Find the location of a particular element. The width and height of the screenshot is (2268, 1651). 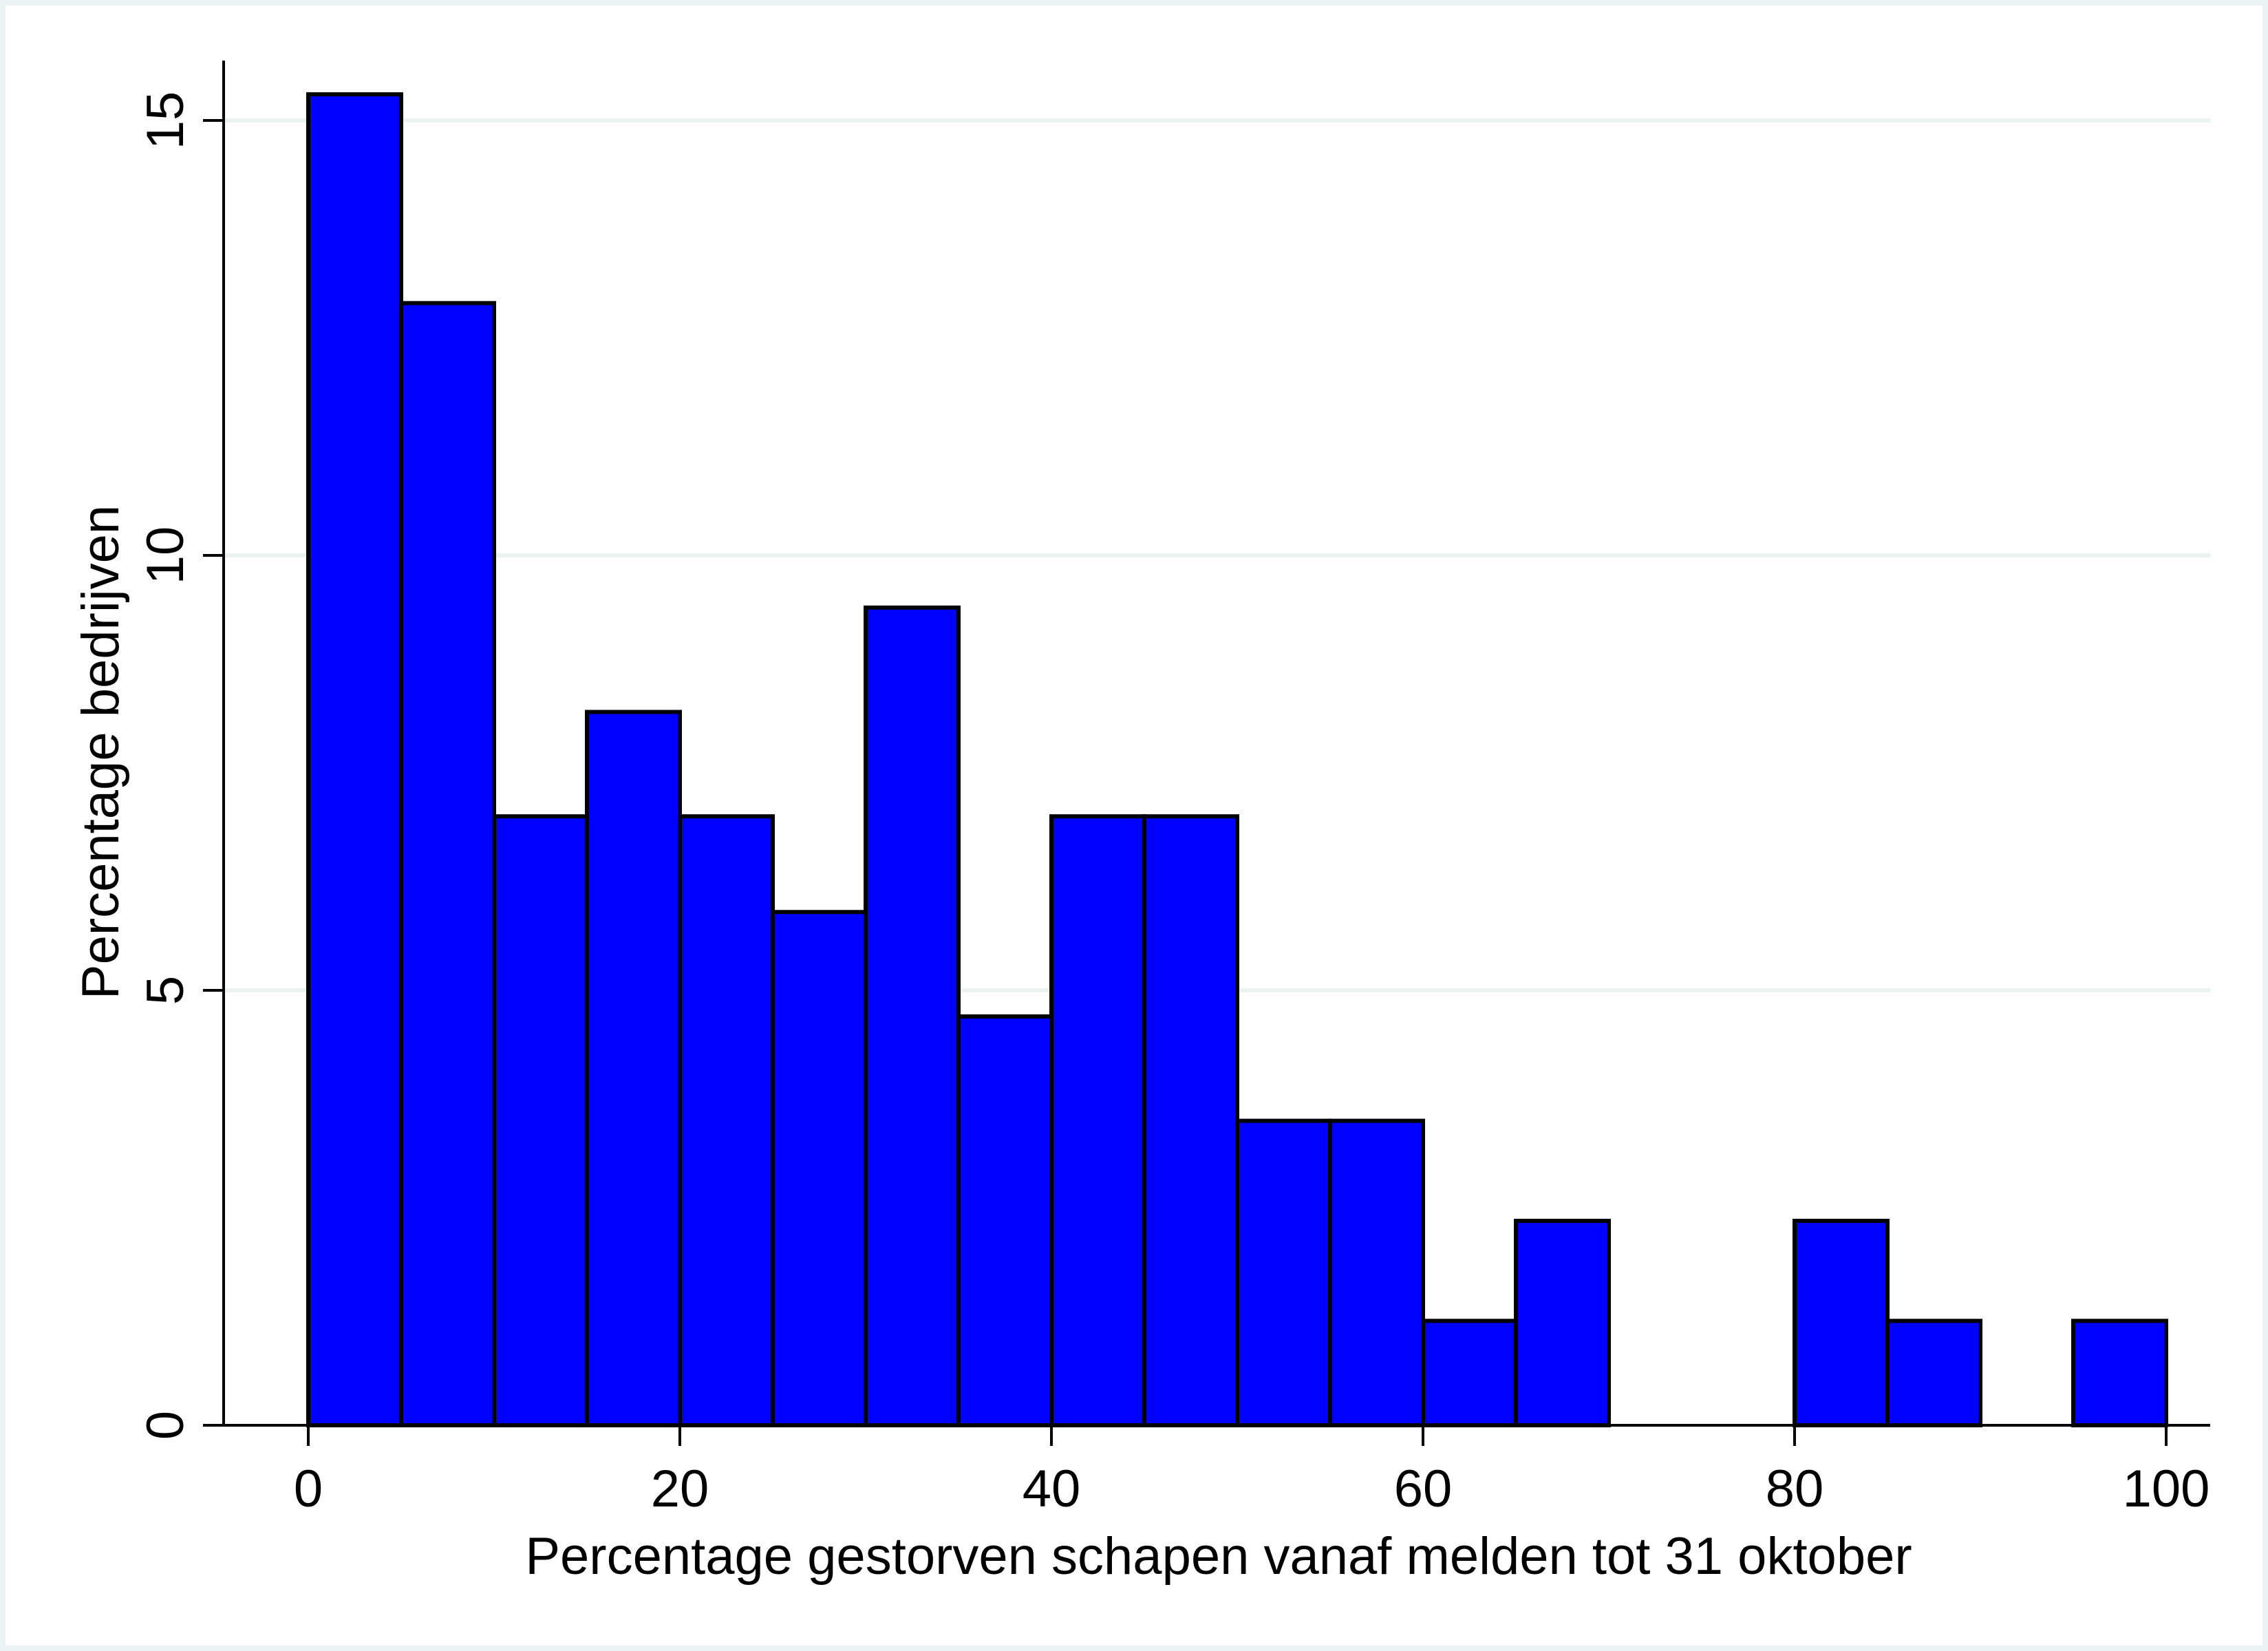

x-tick-label: 80 is located at coordinates (1795, 1489).